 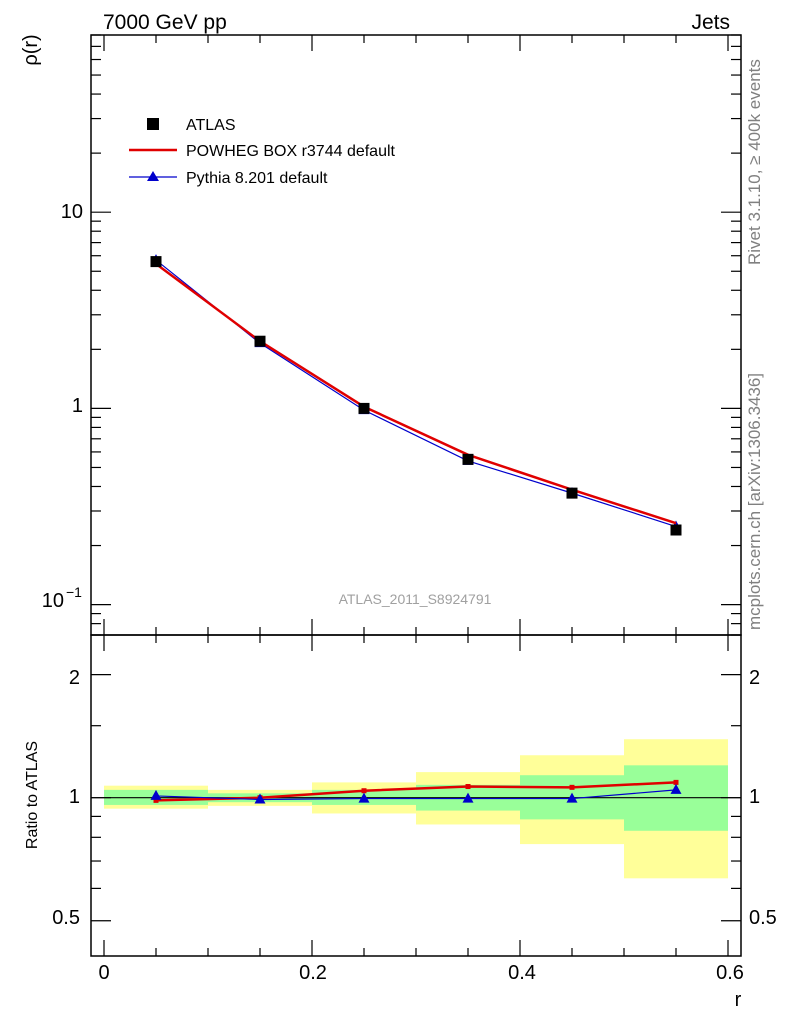 I want to click on ratio-ytick-label-0.5-right: 0.5, so click(x=763, y=918).